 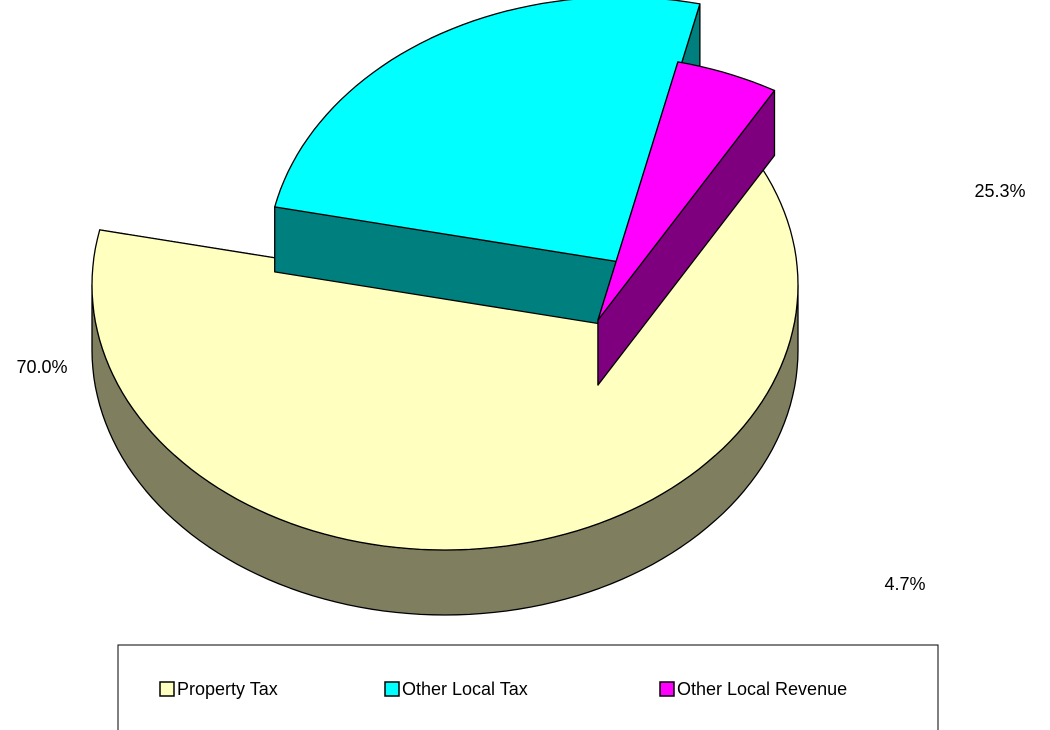 What do you see at coordinates (41, 367) in the screenshot?
I see `data-label: 70.0%` at bounding box center [41, 367].